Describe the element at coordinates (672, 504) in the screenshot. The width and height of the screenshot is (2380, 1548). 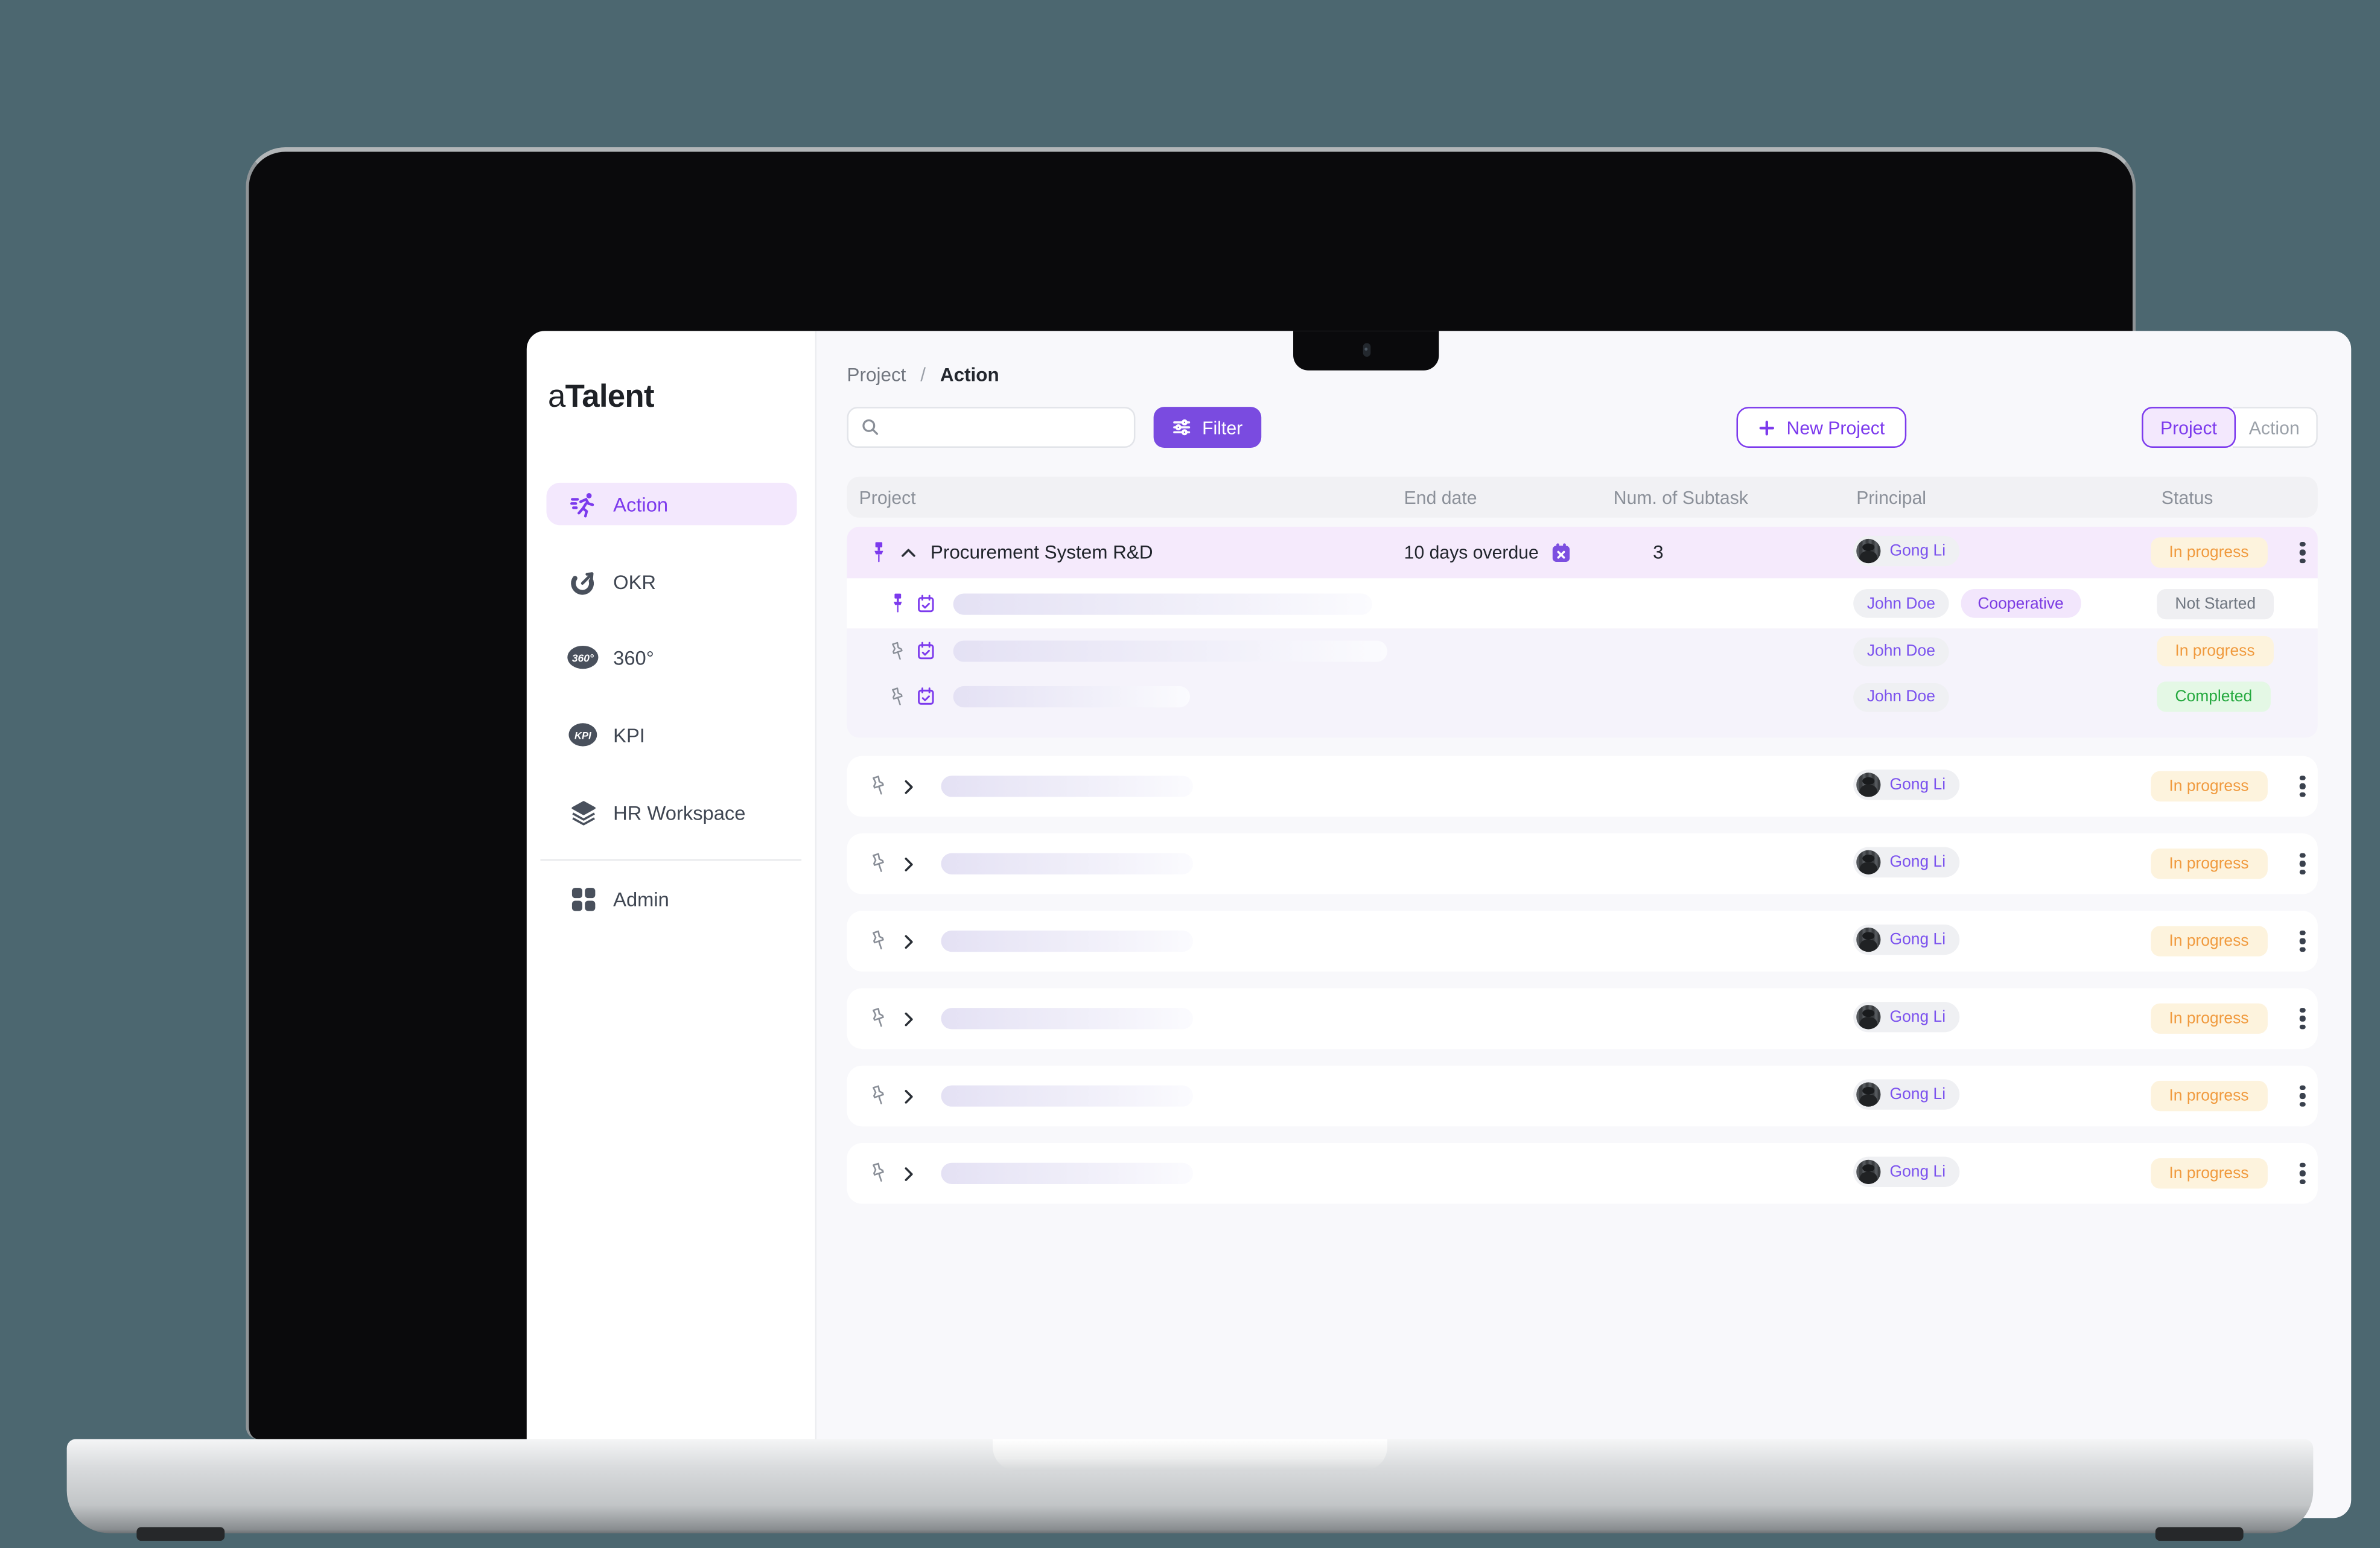
I see `sidebar-item-action: Action` at that location.